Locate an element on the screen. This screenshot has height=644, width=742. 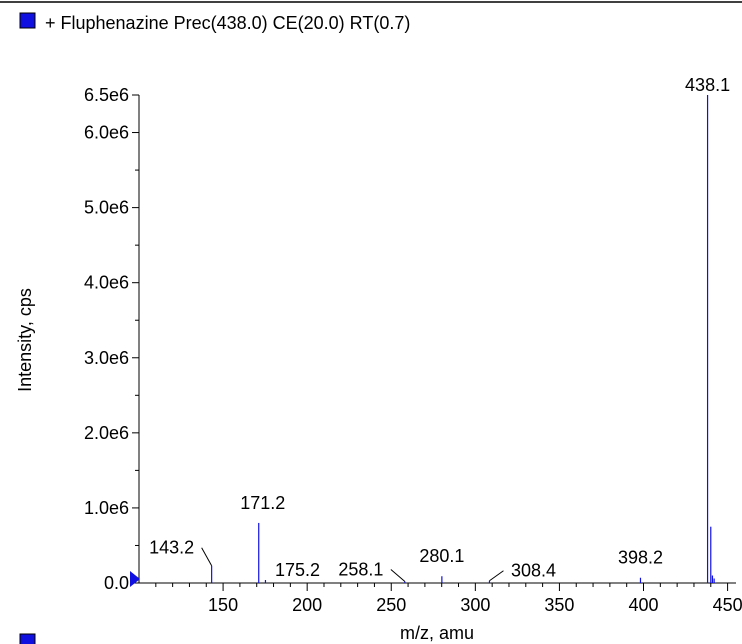
peak-label: 438.1 is located at coordinates (707, 85).